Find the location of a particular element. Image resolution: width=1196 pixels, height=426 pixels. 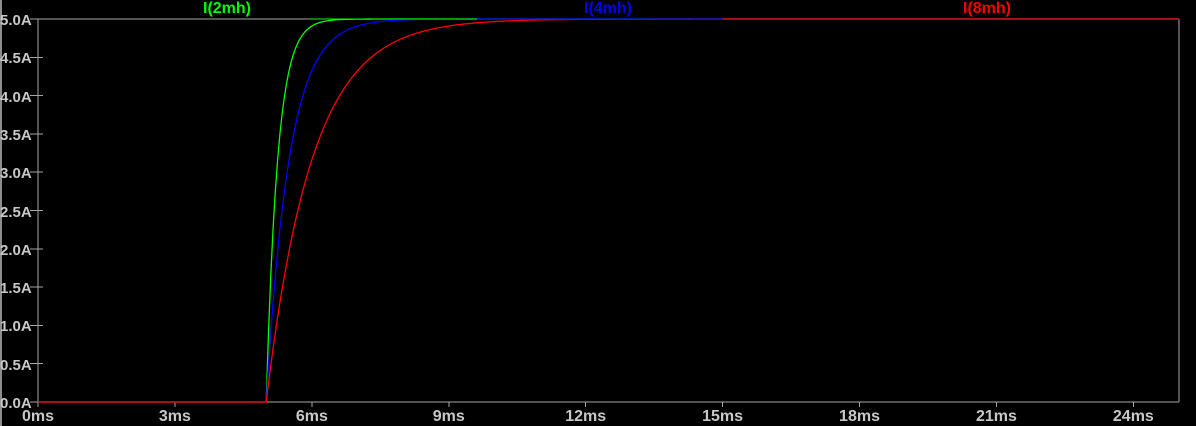

y-tick-label: 1.5A is located at coordinates (16, 289).